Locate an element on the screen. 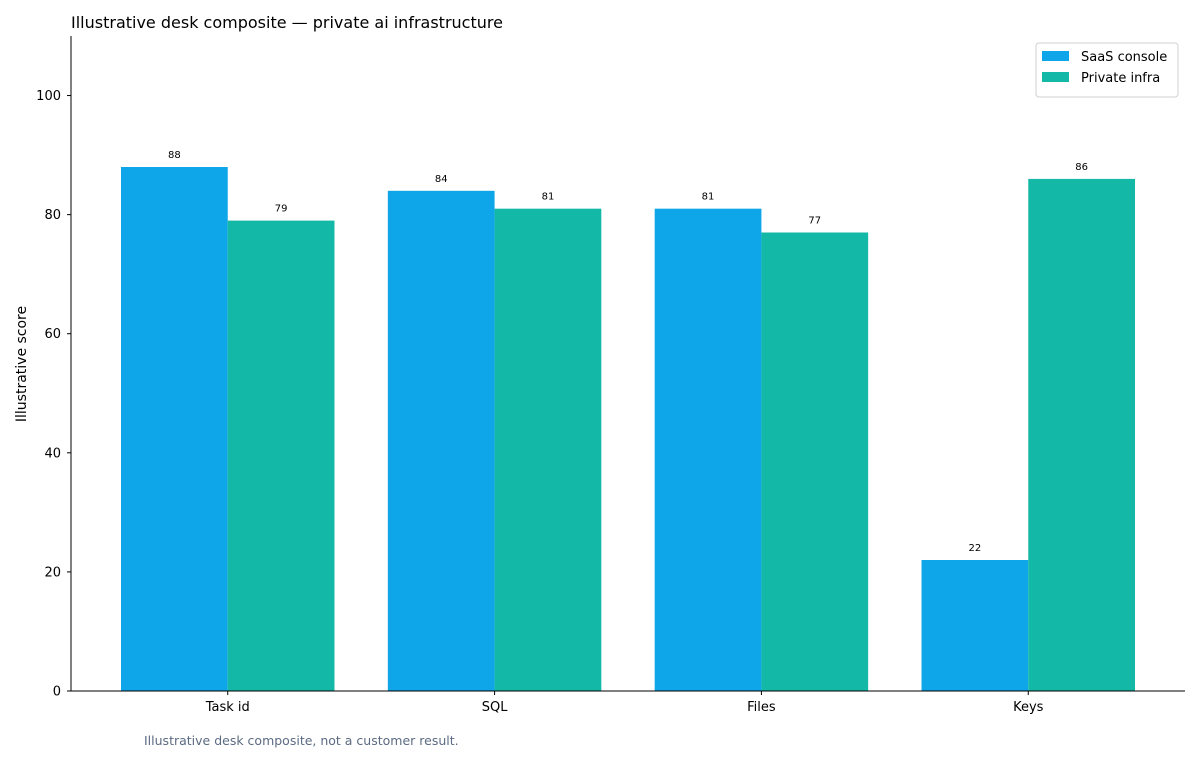  bar-private-infra-task-id is located at coordinates (281, 455).